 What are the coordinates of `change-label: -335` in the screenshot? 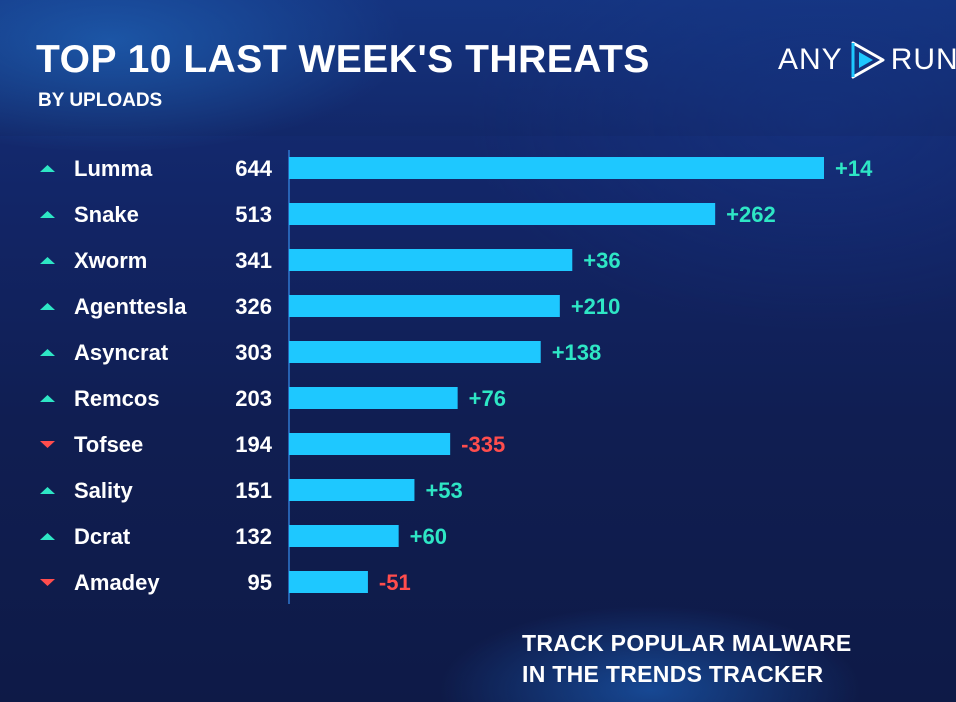 It's located at (483, 444).